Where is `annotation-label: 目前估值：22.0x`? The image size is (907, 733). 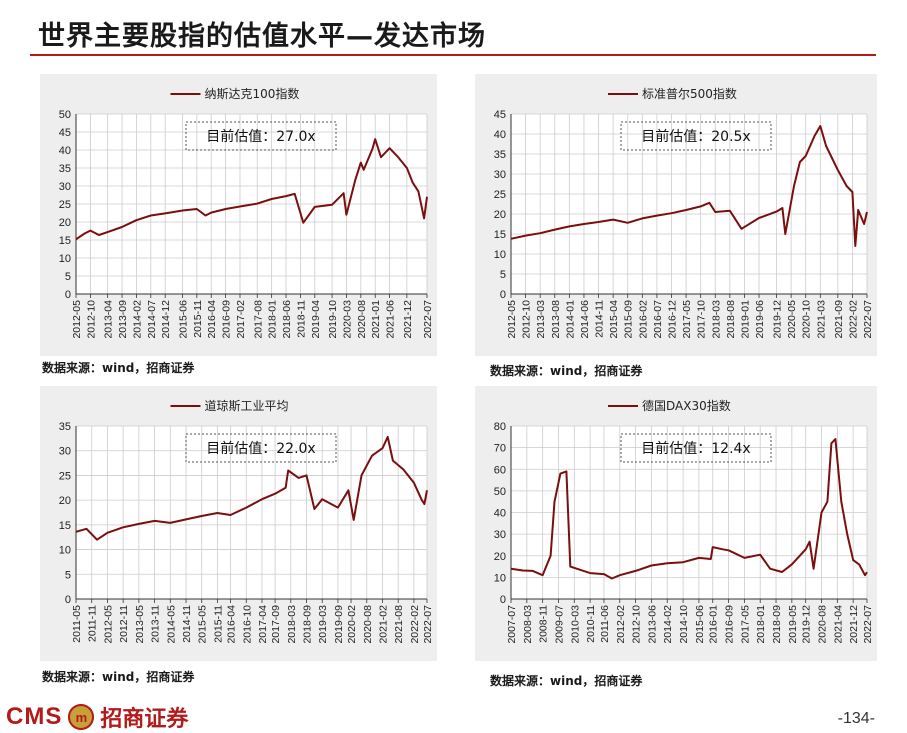 annotation-label: 目前估值：22.0x is located at coordinates (260, 448).